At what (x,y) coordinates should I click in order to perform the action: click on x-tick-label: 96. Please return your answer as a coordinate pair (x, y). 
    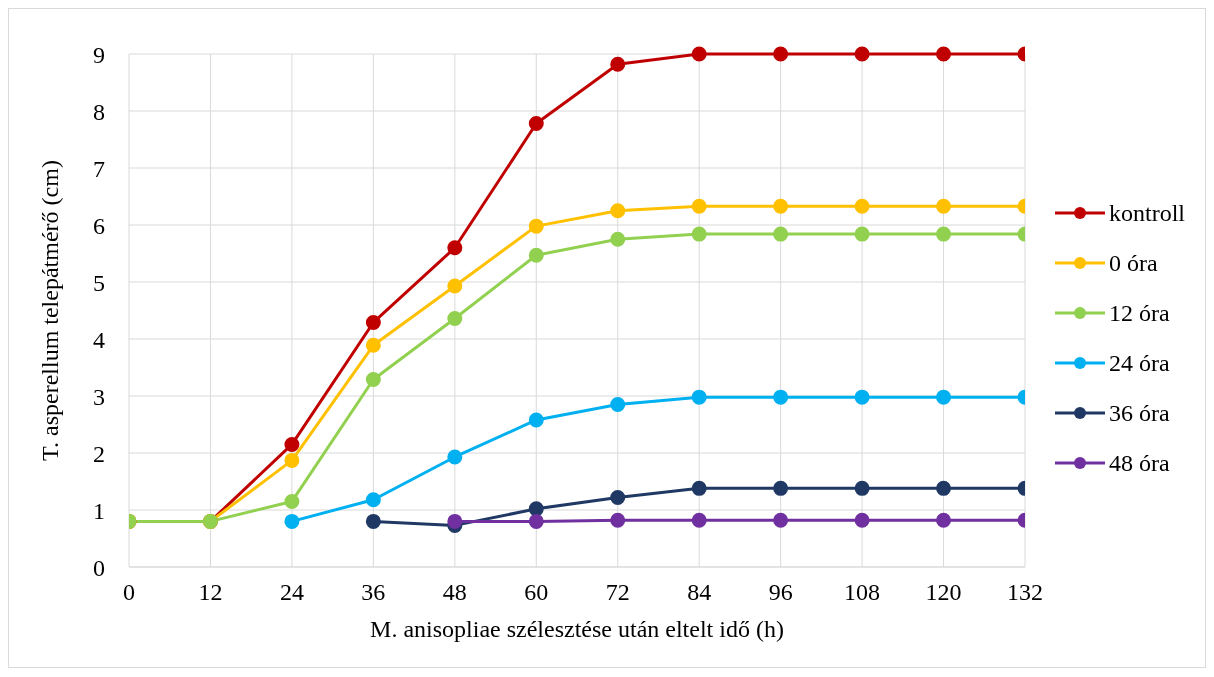
    Looking at the image, I should click on (780, 592).